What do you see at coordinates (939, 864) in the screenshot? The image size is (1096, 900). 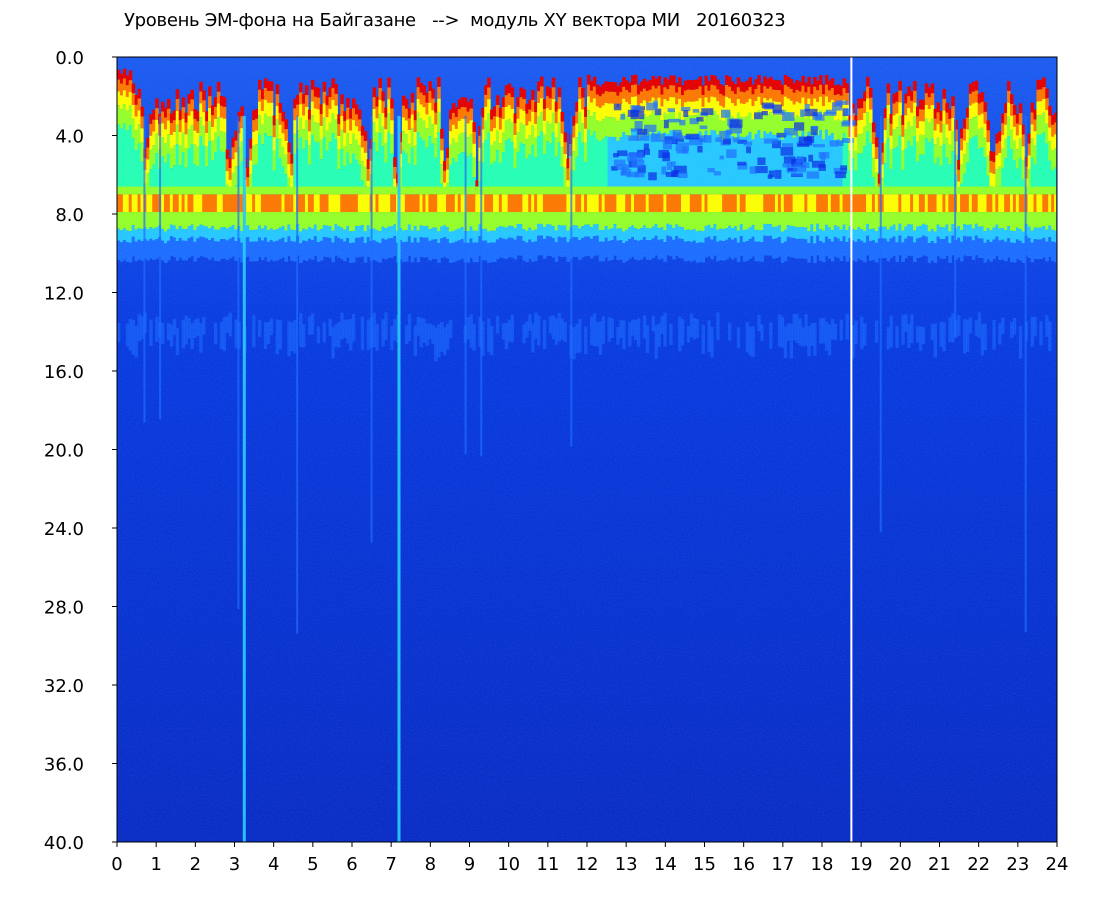 I see `x-tick-label: 21` at bounding box center [939, 864].